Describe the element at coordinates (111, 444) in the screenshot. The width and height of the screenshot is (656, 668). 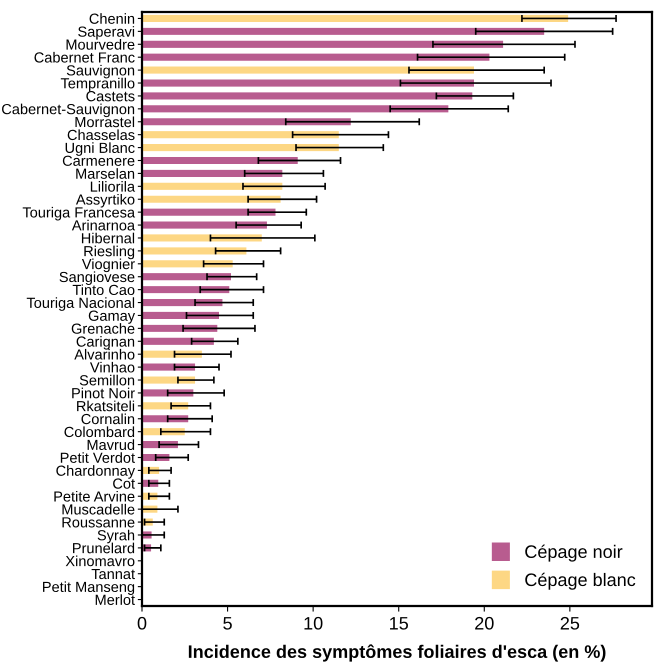
I see `y-tick-label: Mavrud` at that location.